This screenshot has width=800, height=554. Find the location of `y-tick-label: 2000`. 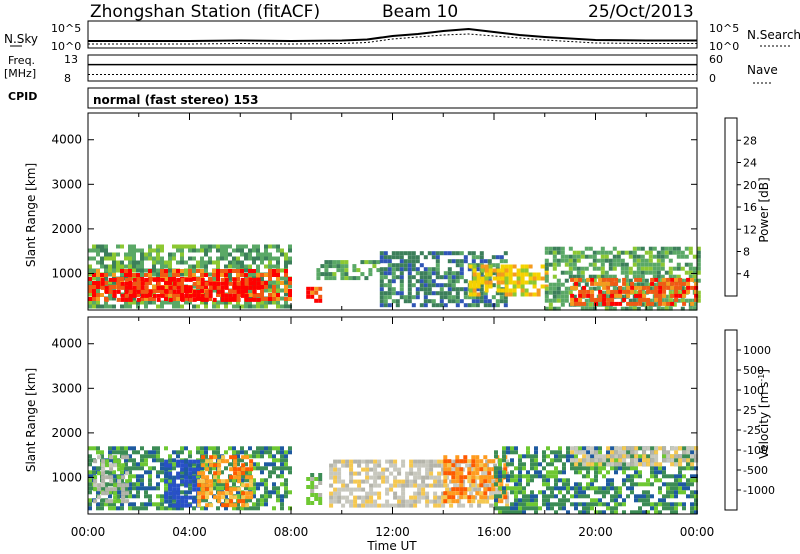

y-tick-label: 2000 is located at coordinates (66, 433).